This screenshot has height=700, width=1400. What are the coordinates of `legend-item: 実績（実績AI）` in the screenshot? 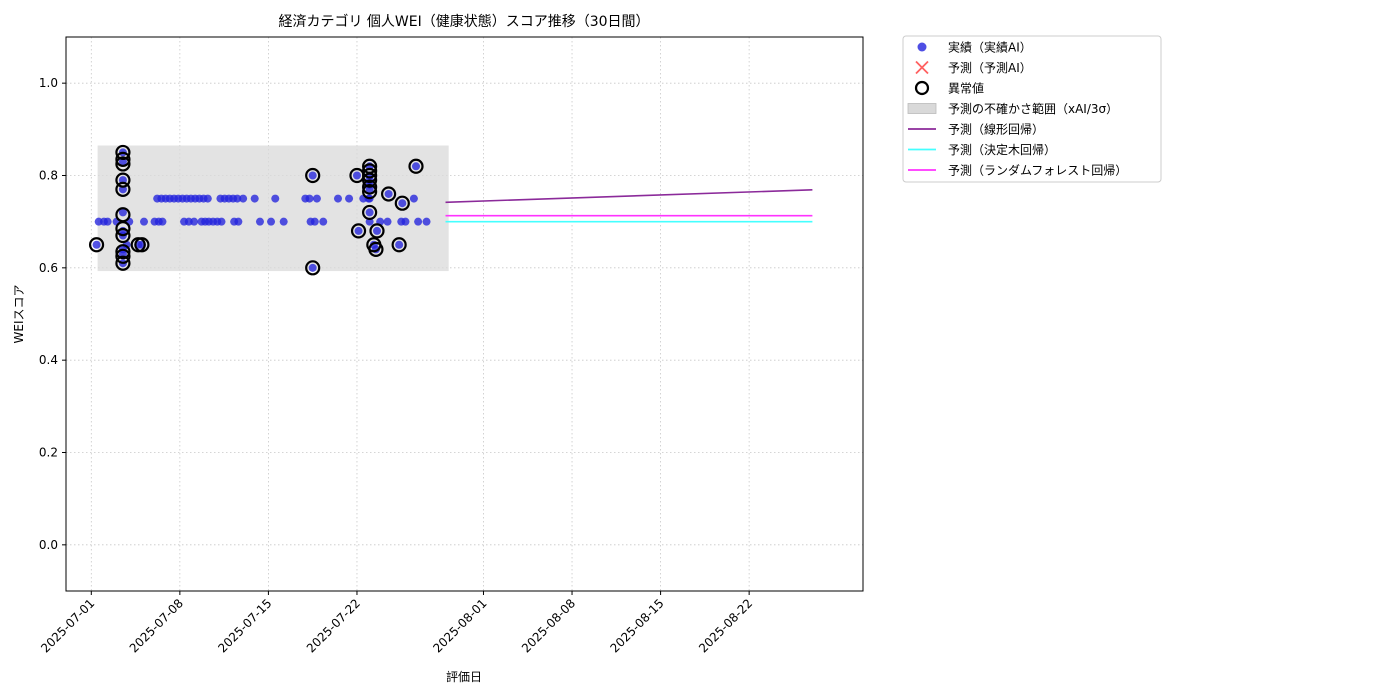 It's located at (974, 47).